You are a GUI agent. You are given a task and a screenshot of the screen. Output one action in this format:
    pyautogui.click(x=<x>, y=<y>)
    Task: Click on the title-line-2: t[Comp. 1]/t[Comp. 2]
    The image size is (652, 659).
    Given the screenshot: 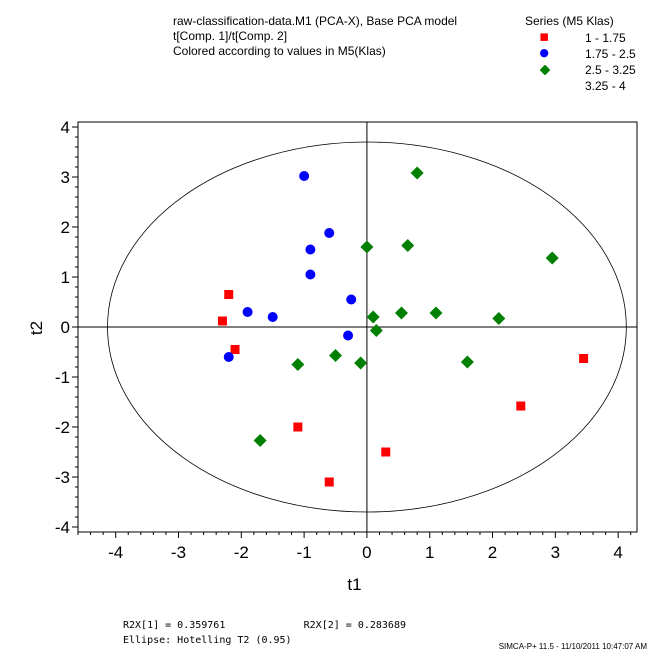 What is the action you would take?
    pyautogui.click(x=230, y=36)
    